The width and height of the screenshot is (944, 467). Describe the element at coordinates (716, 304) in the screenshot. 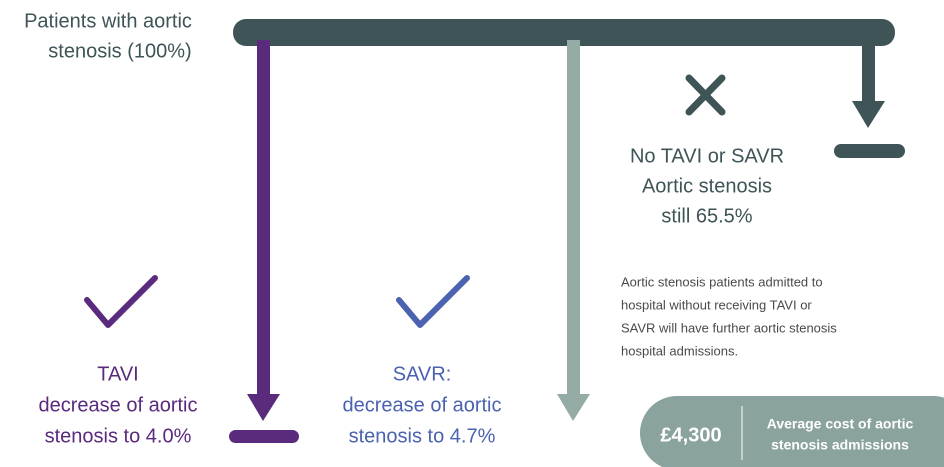

I see `text-line: hospital without receiving TAVI or` at that location.